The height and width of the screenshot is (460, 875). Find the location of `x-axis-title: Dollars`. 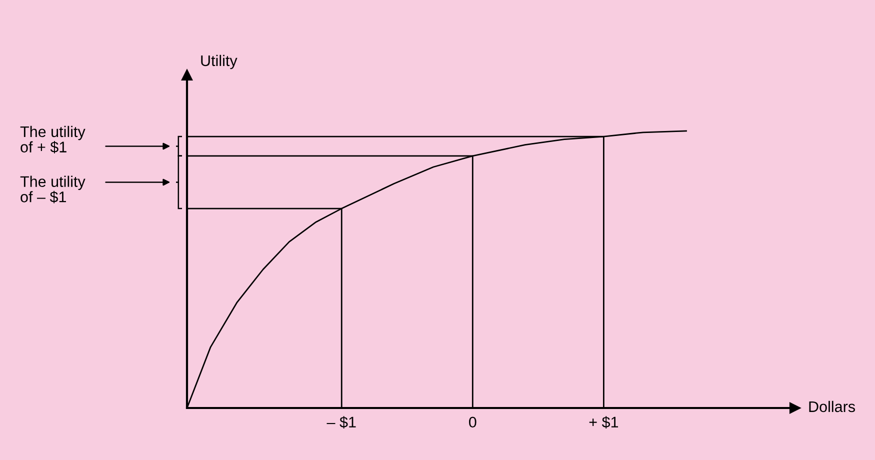

x-axis-title: Dollars is located at coordinates (832, 406).